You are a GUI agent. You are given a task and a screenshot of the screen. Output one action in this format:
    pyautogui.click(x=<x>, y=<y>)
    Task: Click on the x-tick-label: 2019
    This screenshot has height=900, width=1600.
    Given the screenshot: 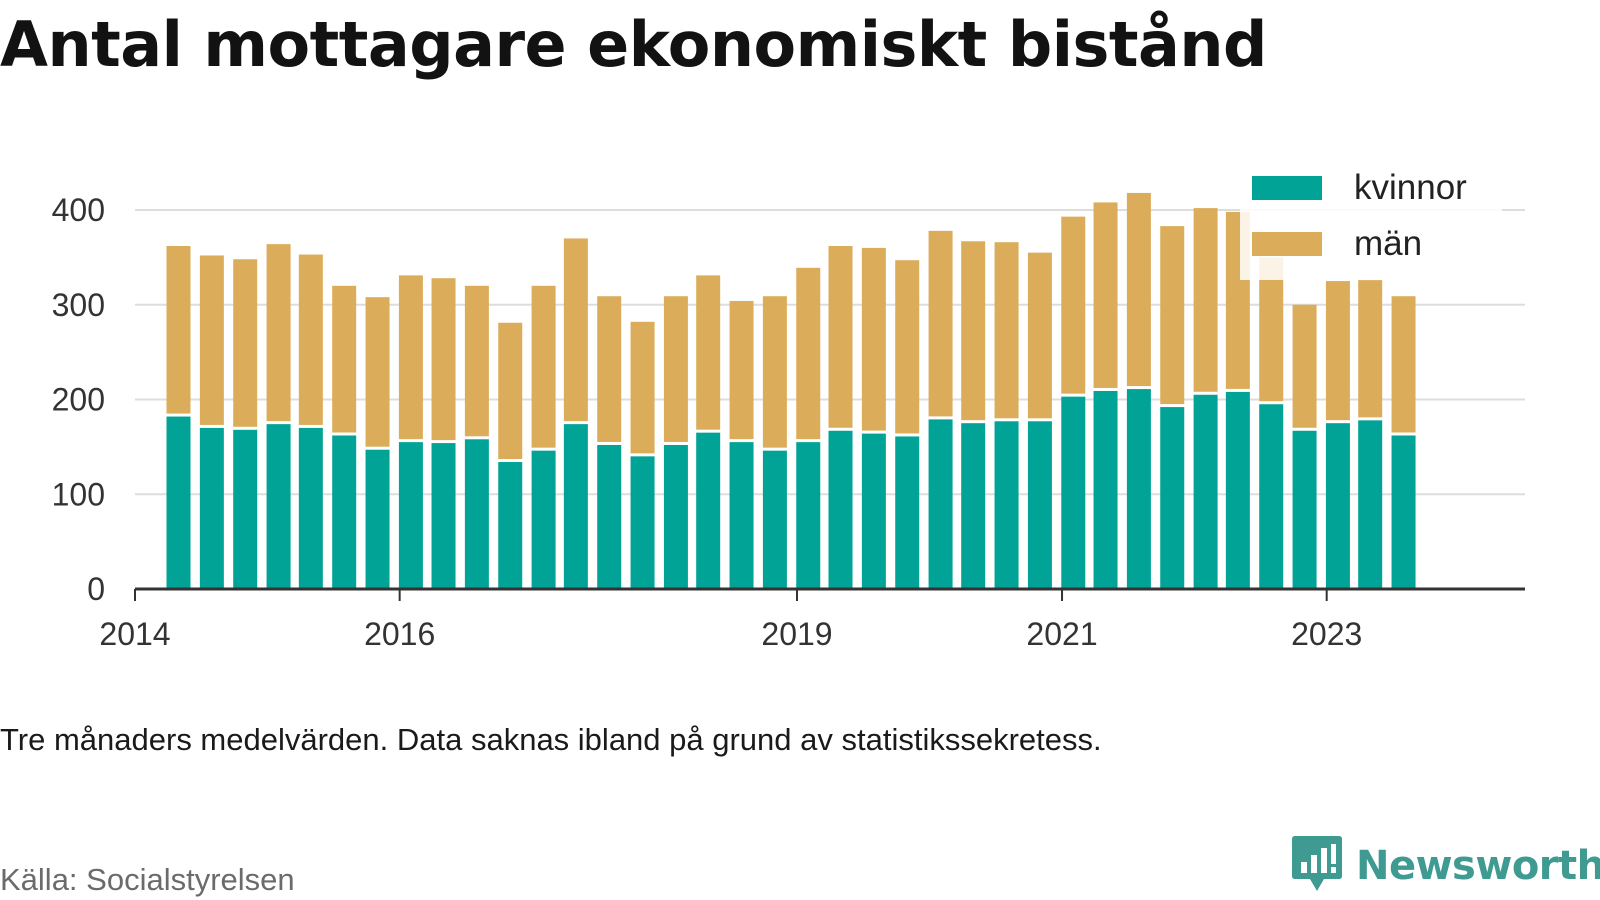 What is the action you would take?
    pyautogui.click(x=796, y=634)
    